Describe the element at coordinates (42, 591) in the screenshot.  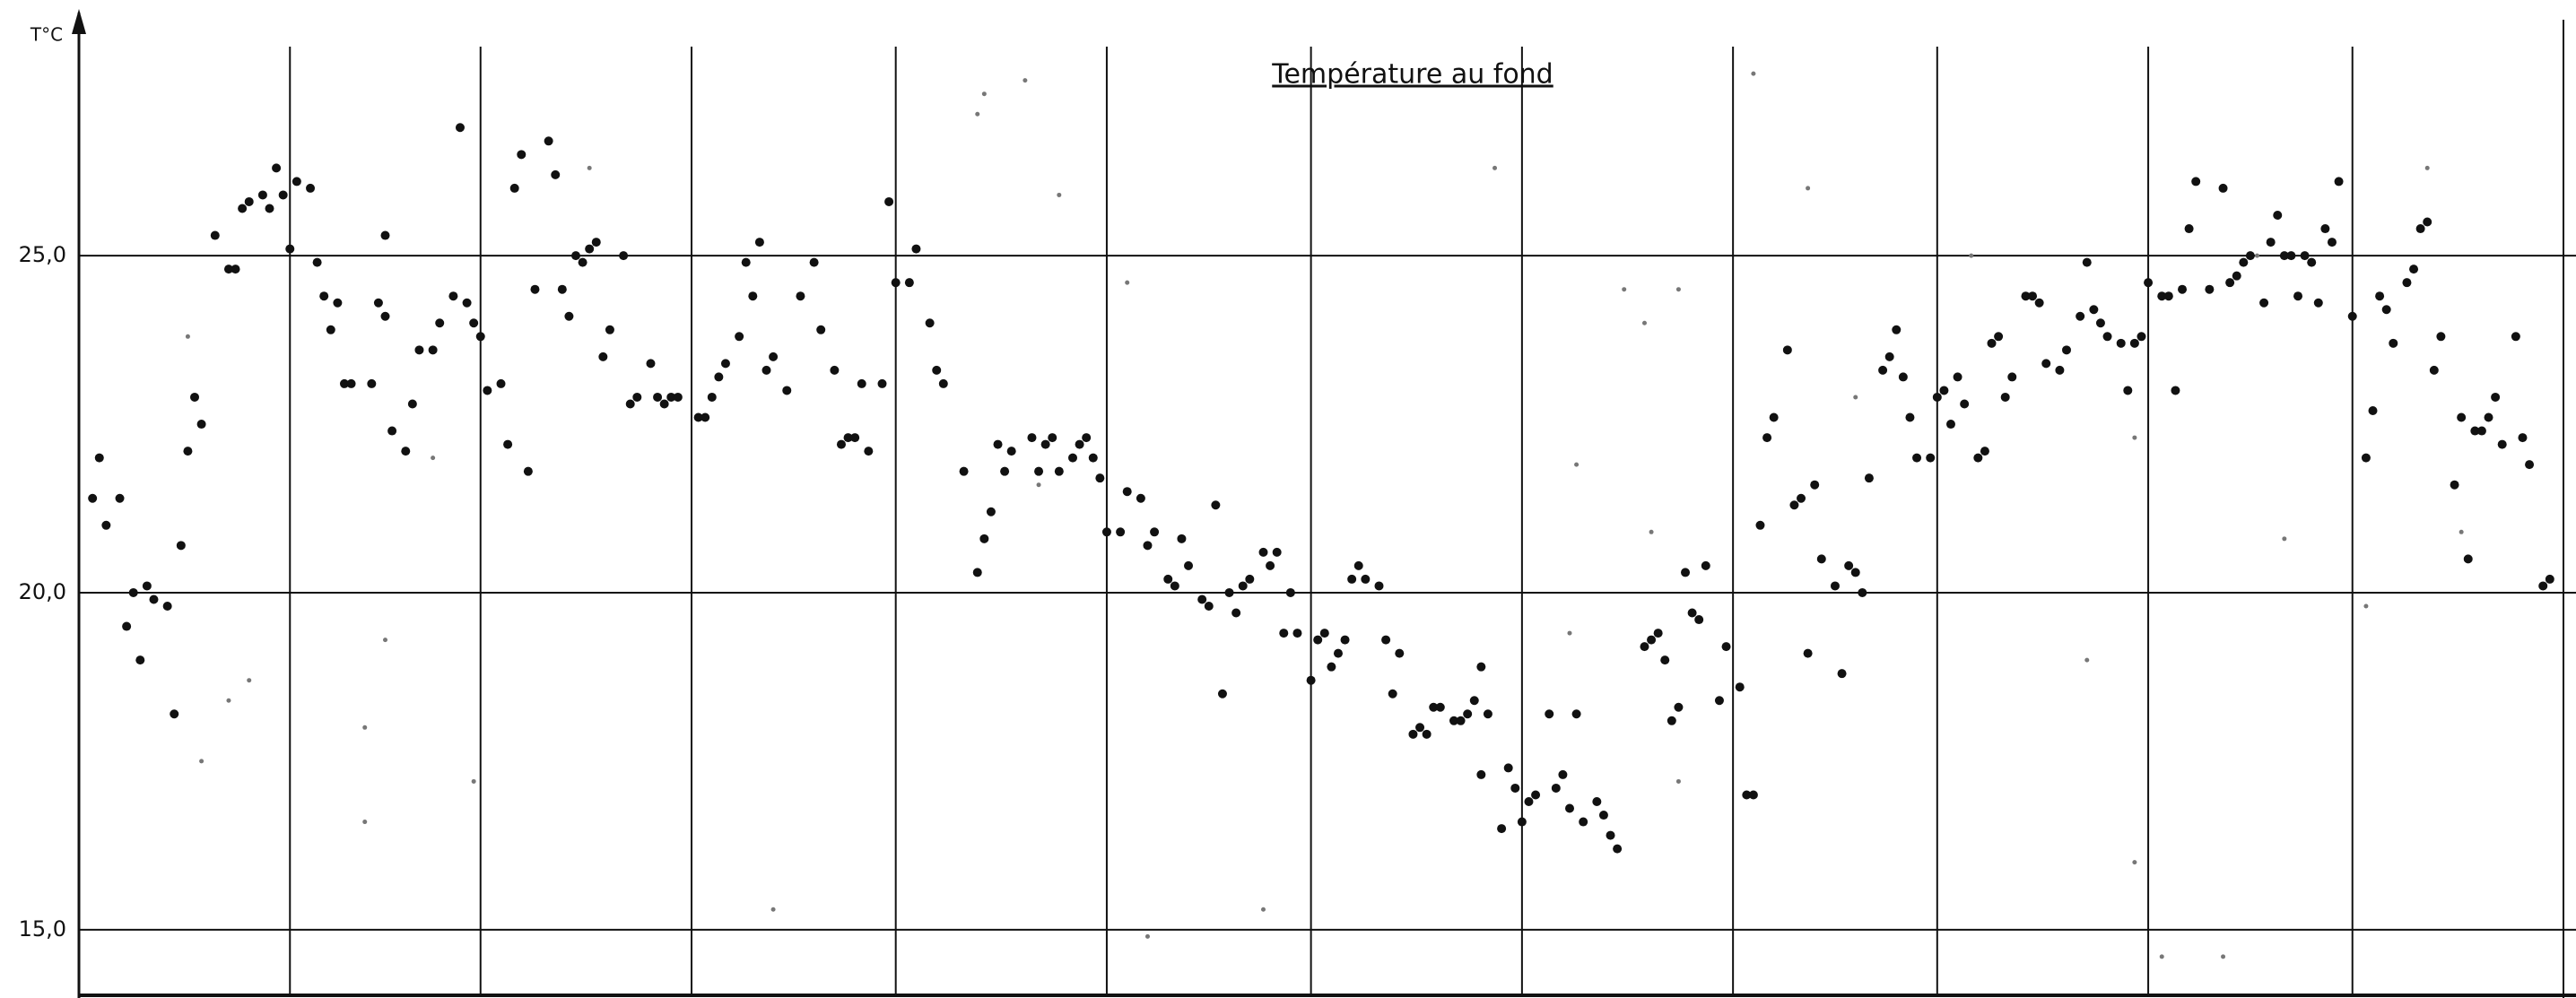
I see `y-tick-label: 20,0` at that location.